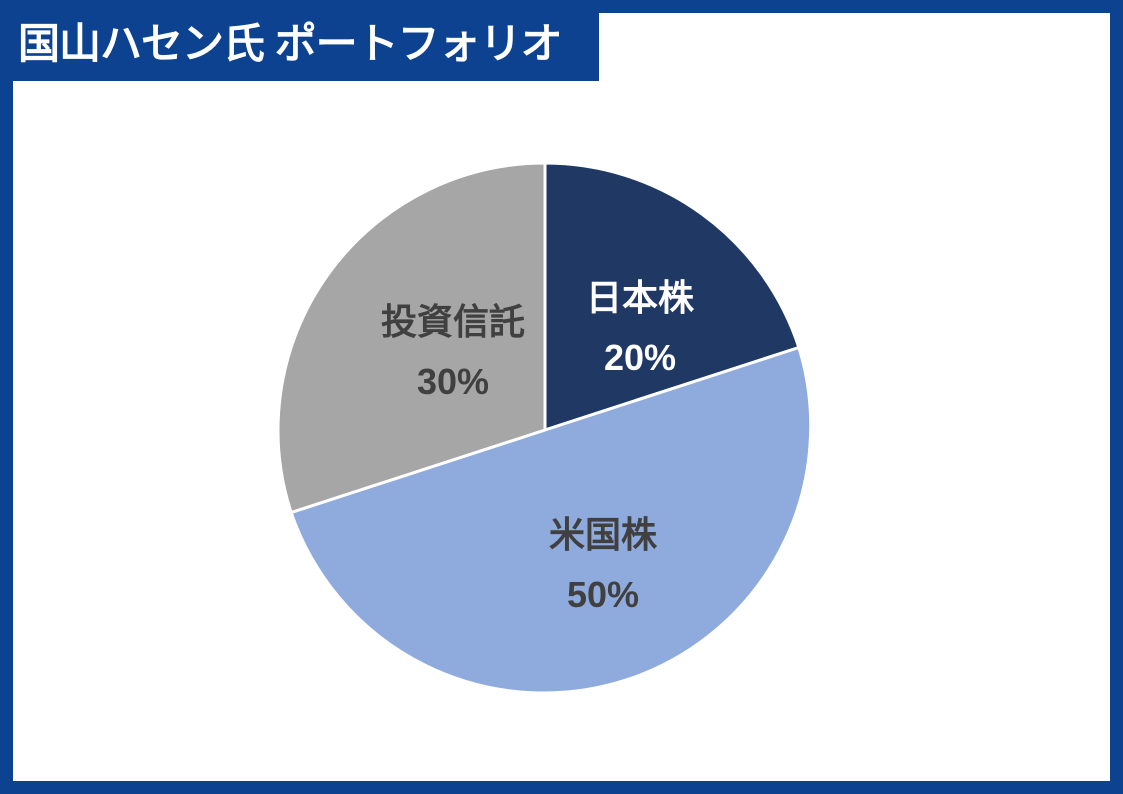  I want to click on slice-value: 30%, so click(453, 381).